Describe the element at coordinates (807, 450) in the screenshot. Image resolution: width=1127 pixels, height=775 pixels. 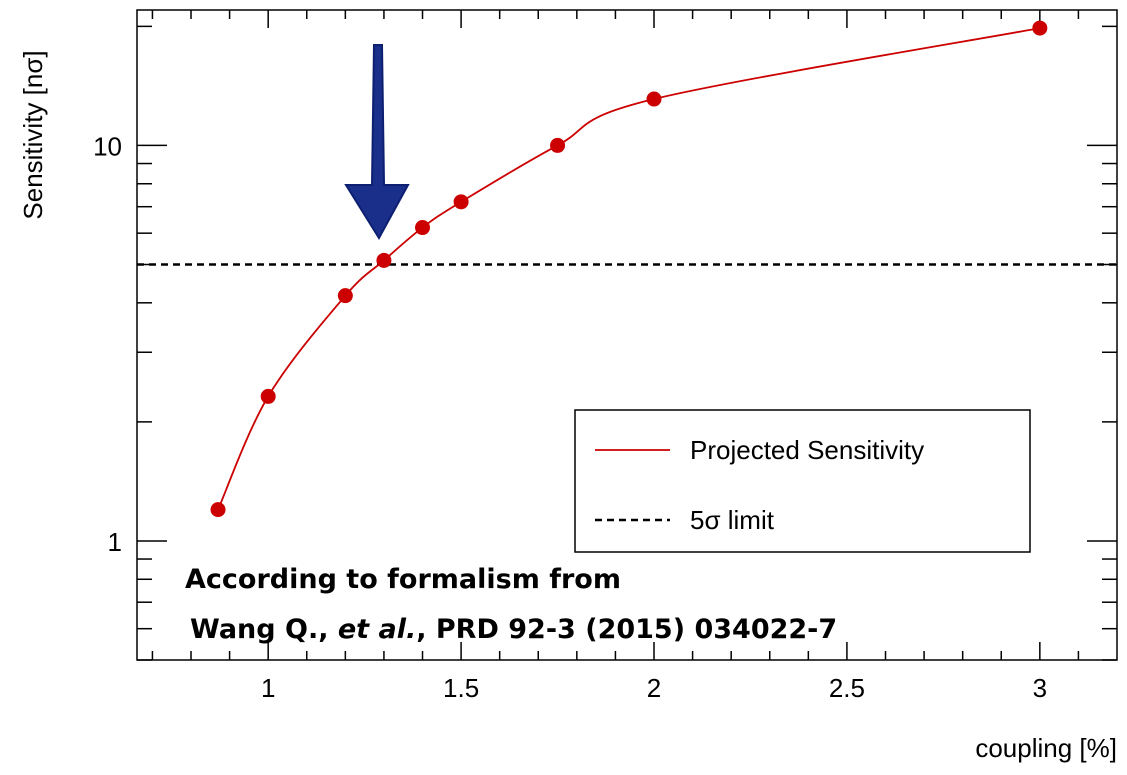
I see `legend-label: Projected Sensitivity` at that location.